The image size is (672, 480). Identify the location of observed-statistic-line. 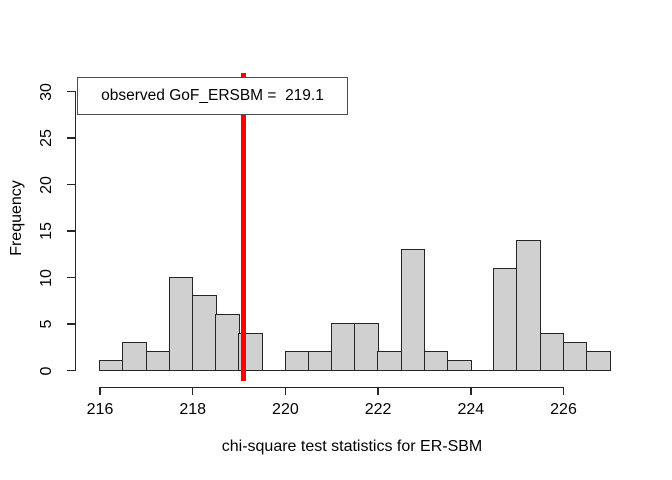
(244, 227).